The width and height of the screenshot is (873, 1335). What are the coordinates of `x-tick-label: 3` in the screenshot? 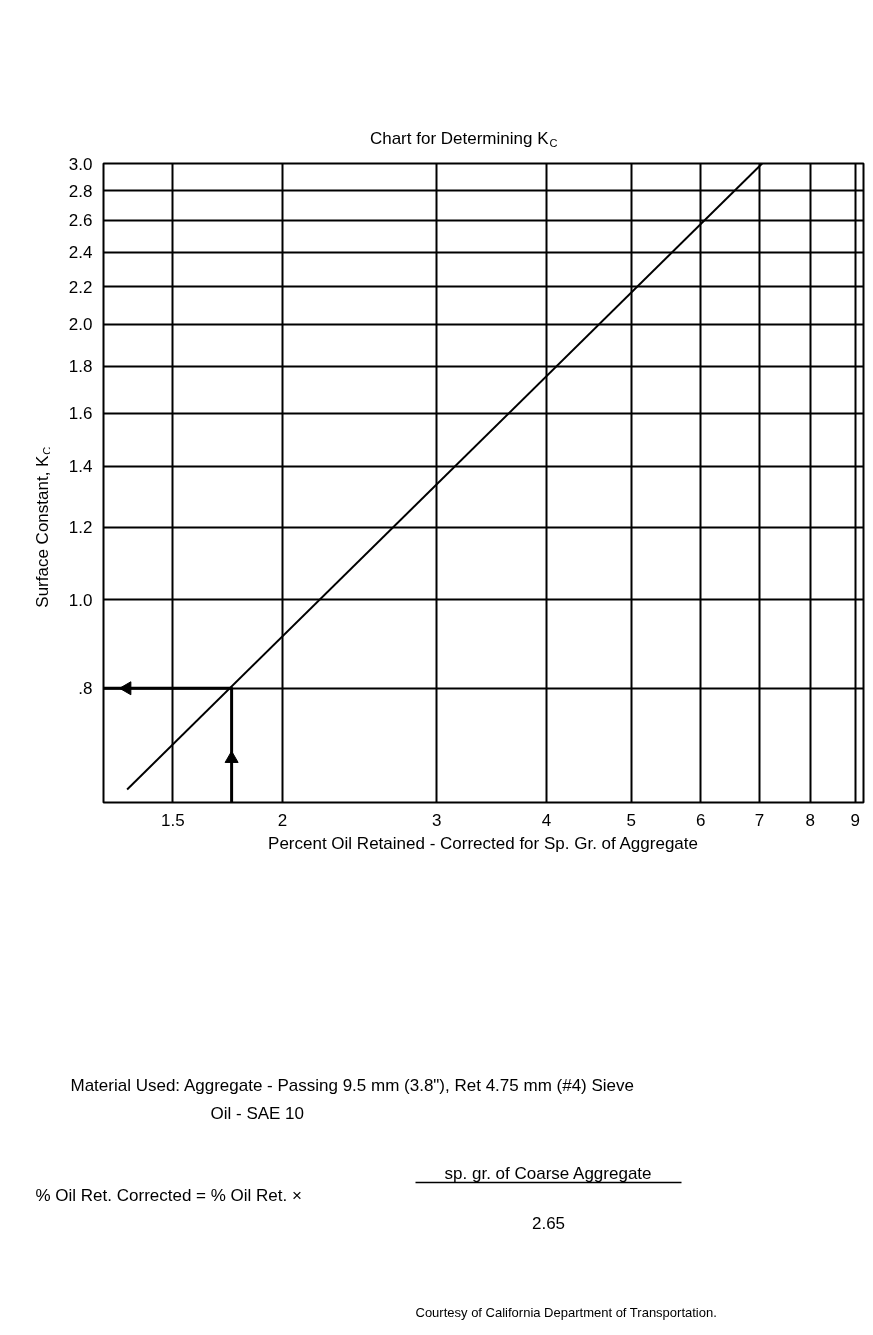 It's located at (437, 820).